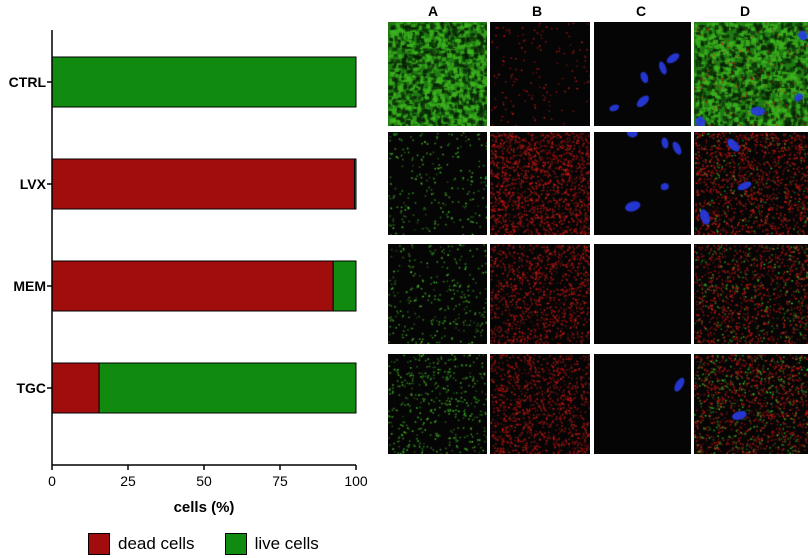  Describe the element at coordinates (99, 544) in the screenshot. I see `legend-swatch-dead` at that location.